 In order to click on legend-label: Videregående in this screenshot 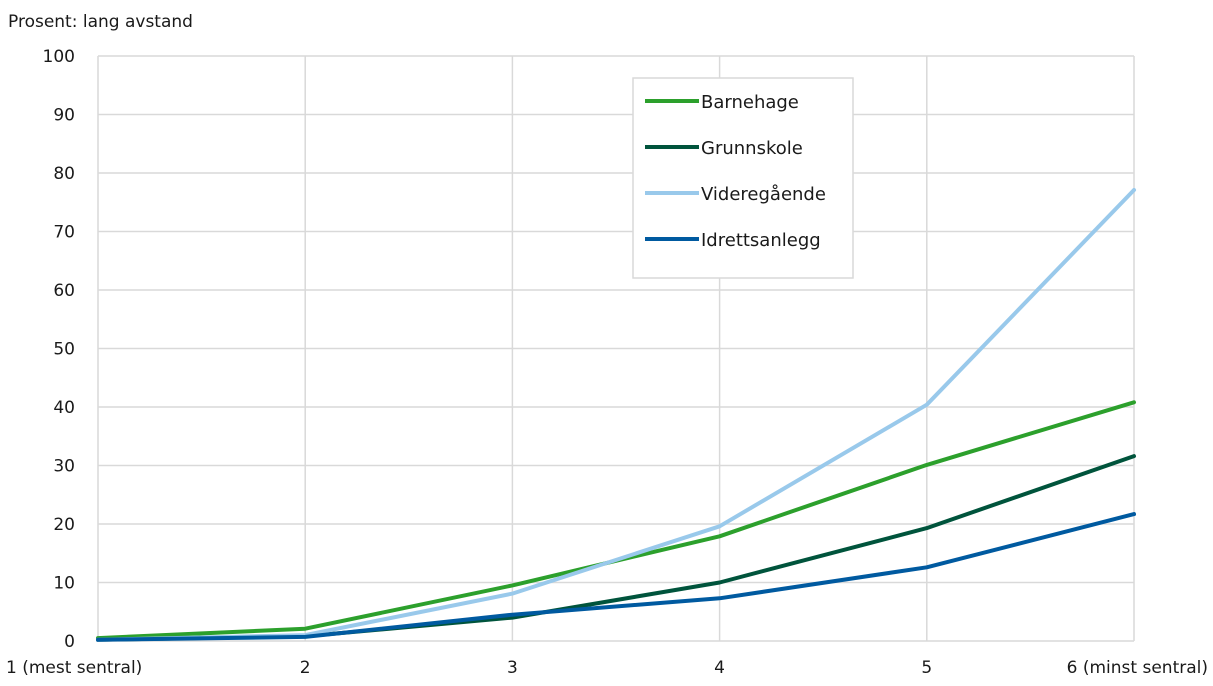, I will do `click(763, 194)`.